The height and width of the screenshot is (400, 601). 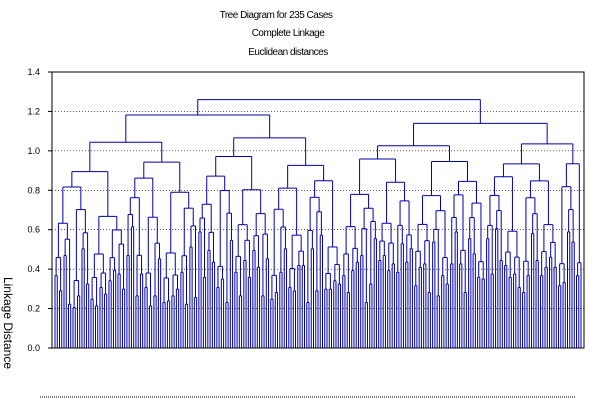 I want to click on y-tick-label: 0.8, so click(x=33, y=190).